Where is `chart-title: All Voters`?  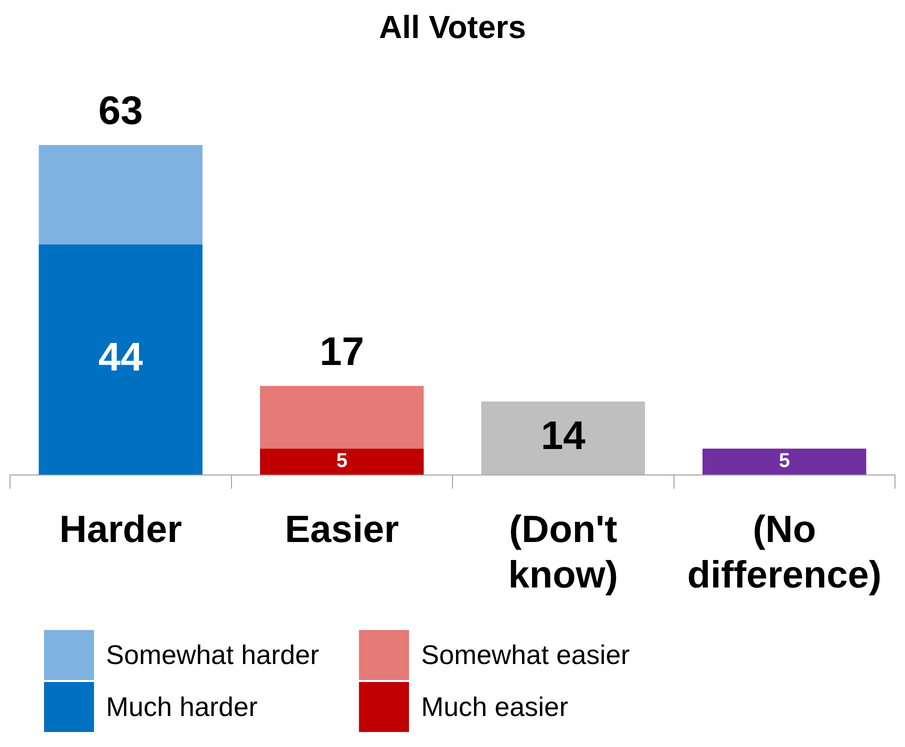
chart-title: All Voters is located at coordinates (452, 27).